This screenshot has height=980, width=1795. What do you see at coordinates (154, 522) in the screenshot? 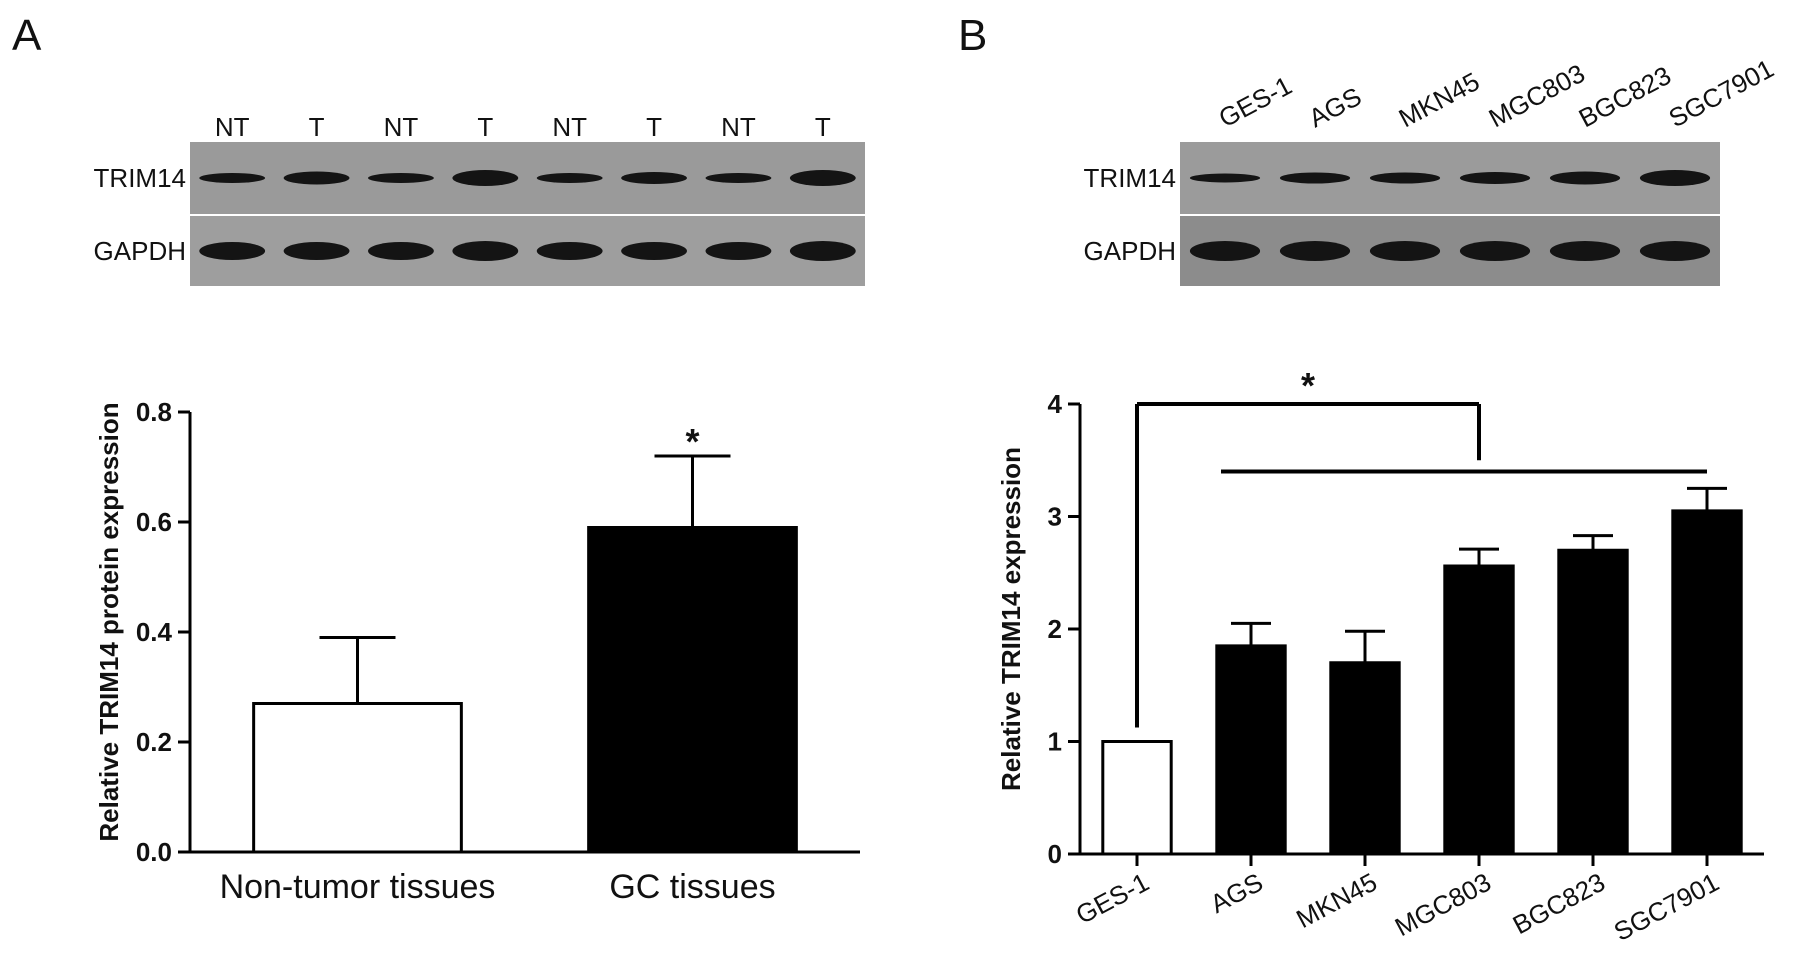
I see `chart-a-y-tick-label: 0.6` at bounding box center [154, 522].